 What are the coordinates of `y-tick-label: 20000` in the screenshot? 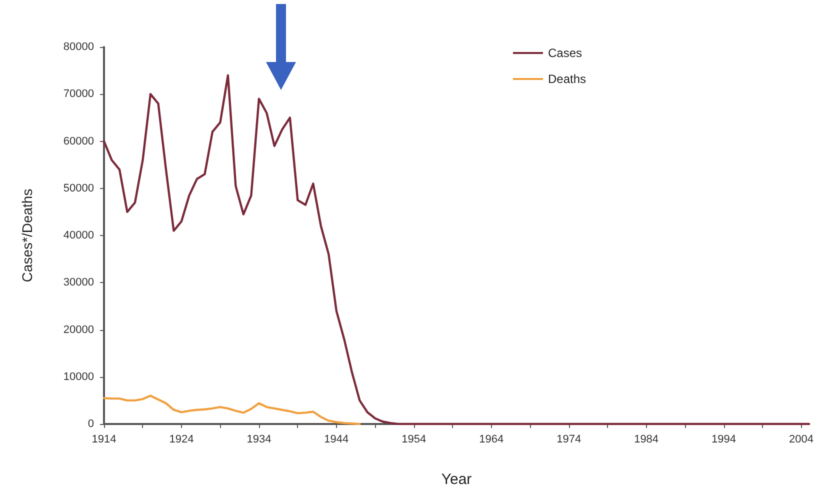 It's located at (78, 330).